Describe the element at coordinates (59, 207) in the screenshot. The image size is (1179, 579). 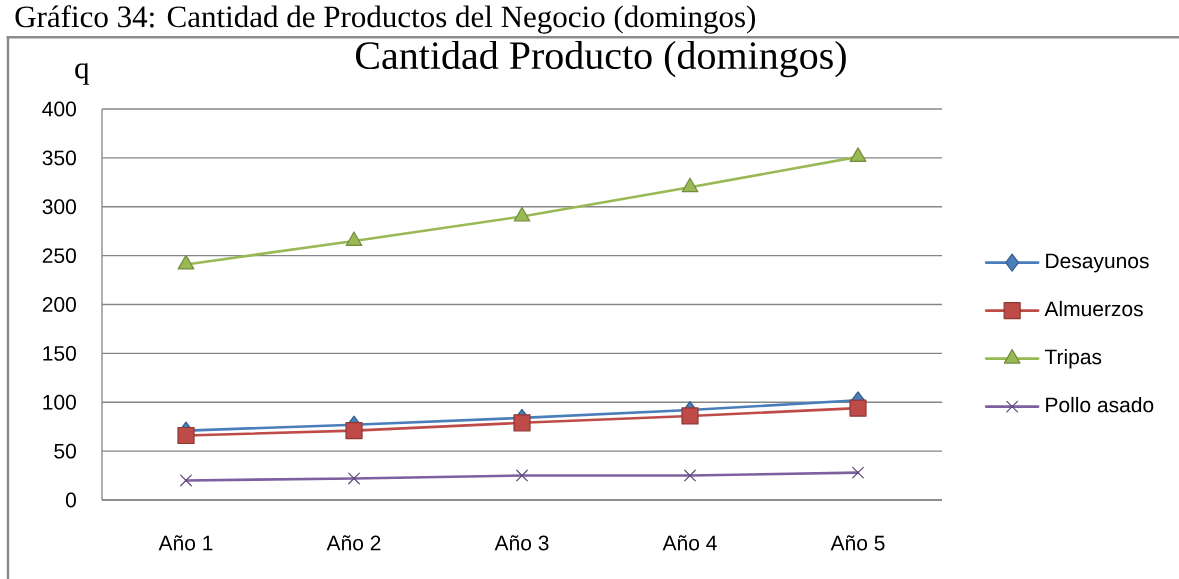
I see `y-tick-label: 300` at that location.